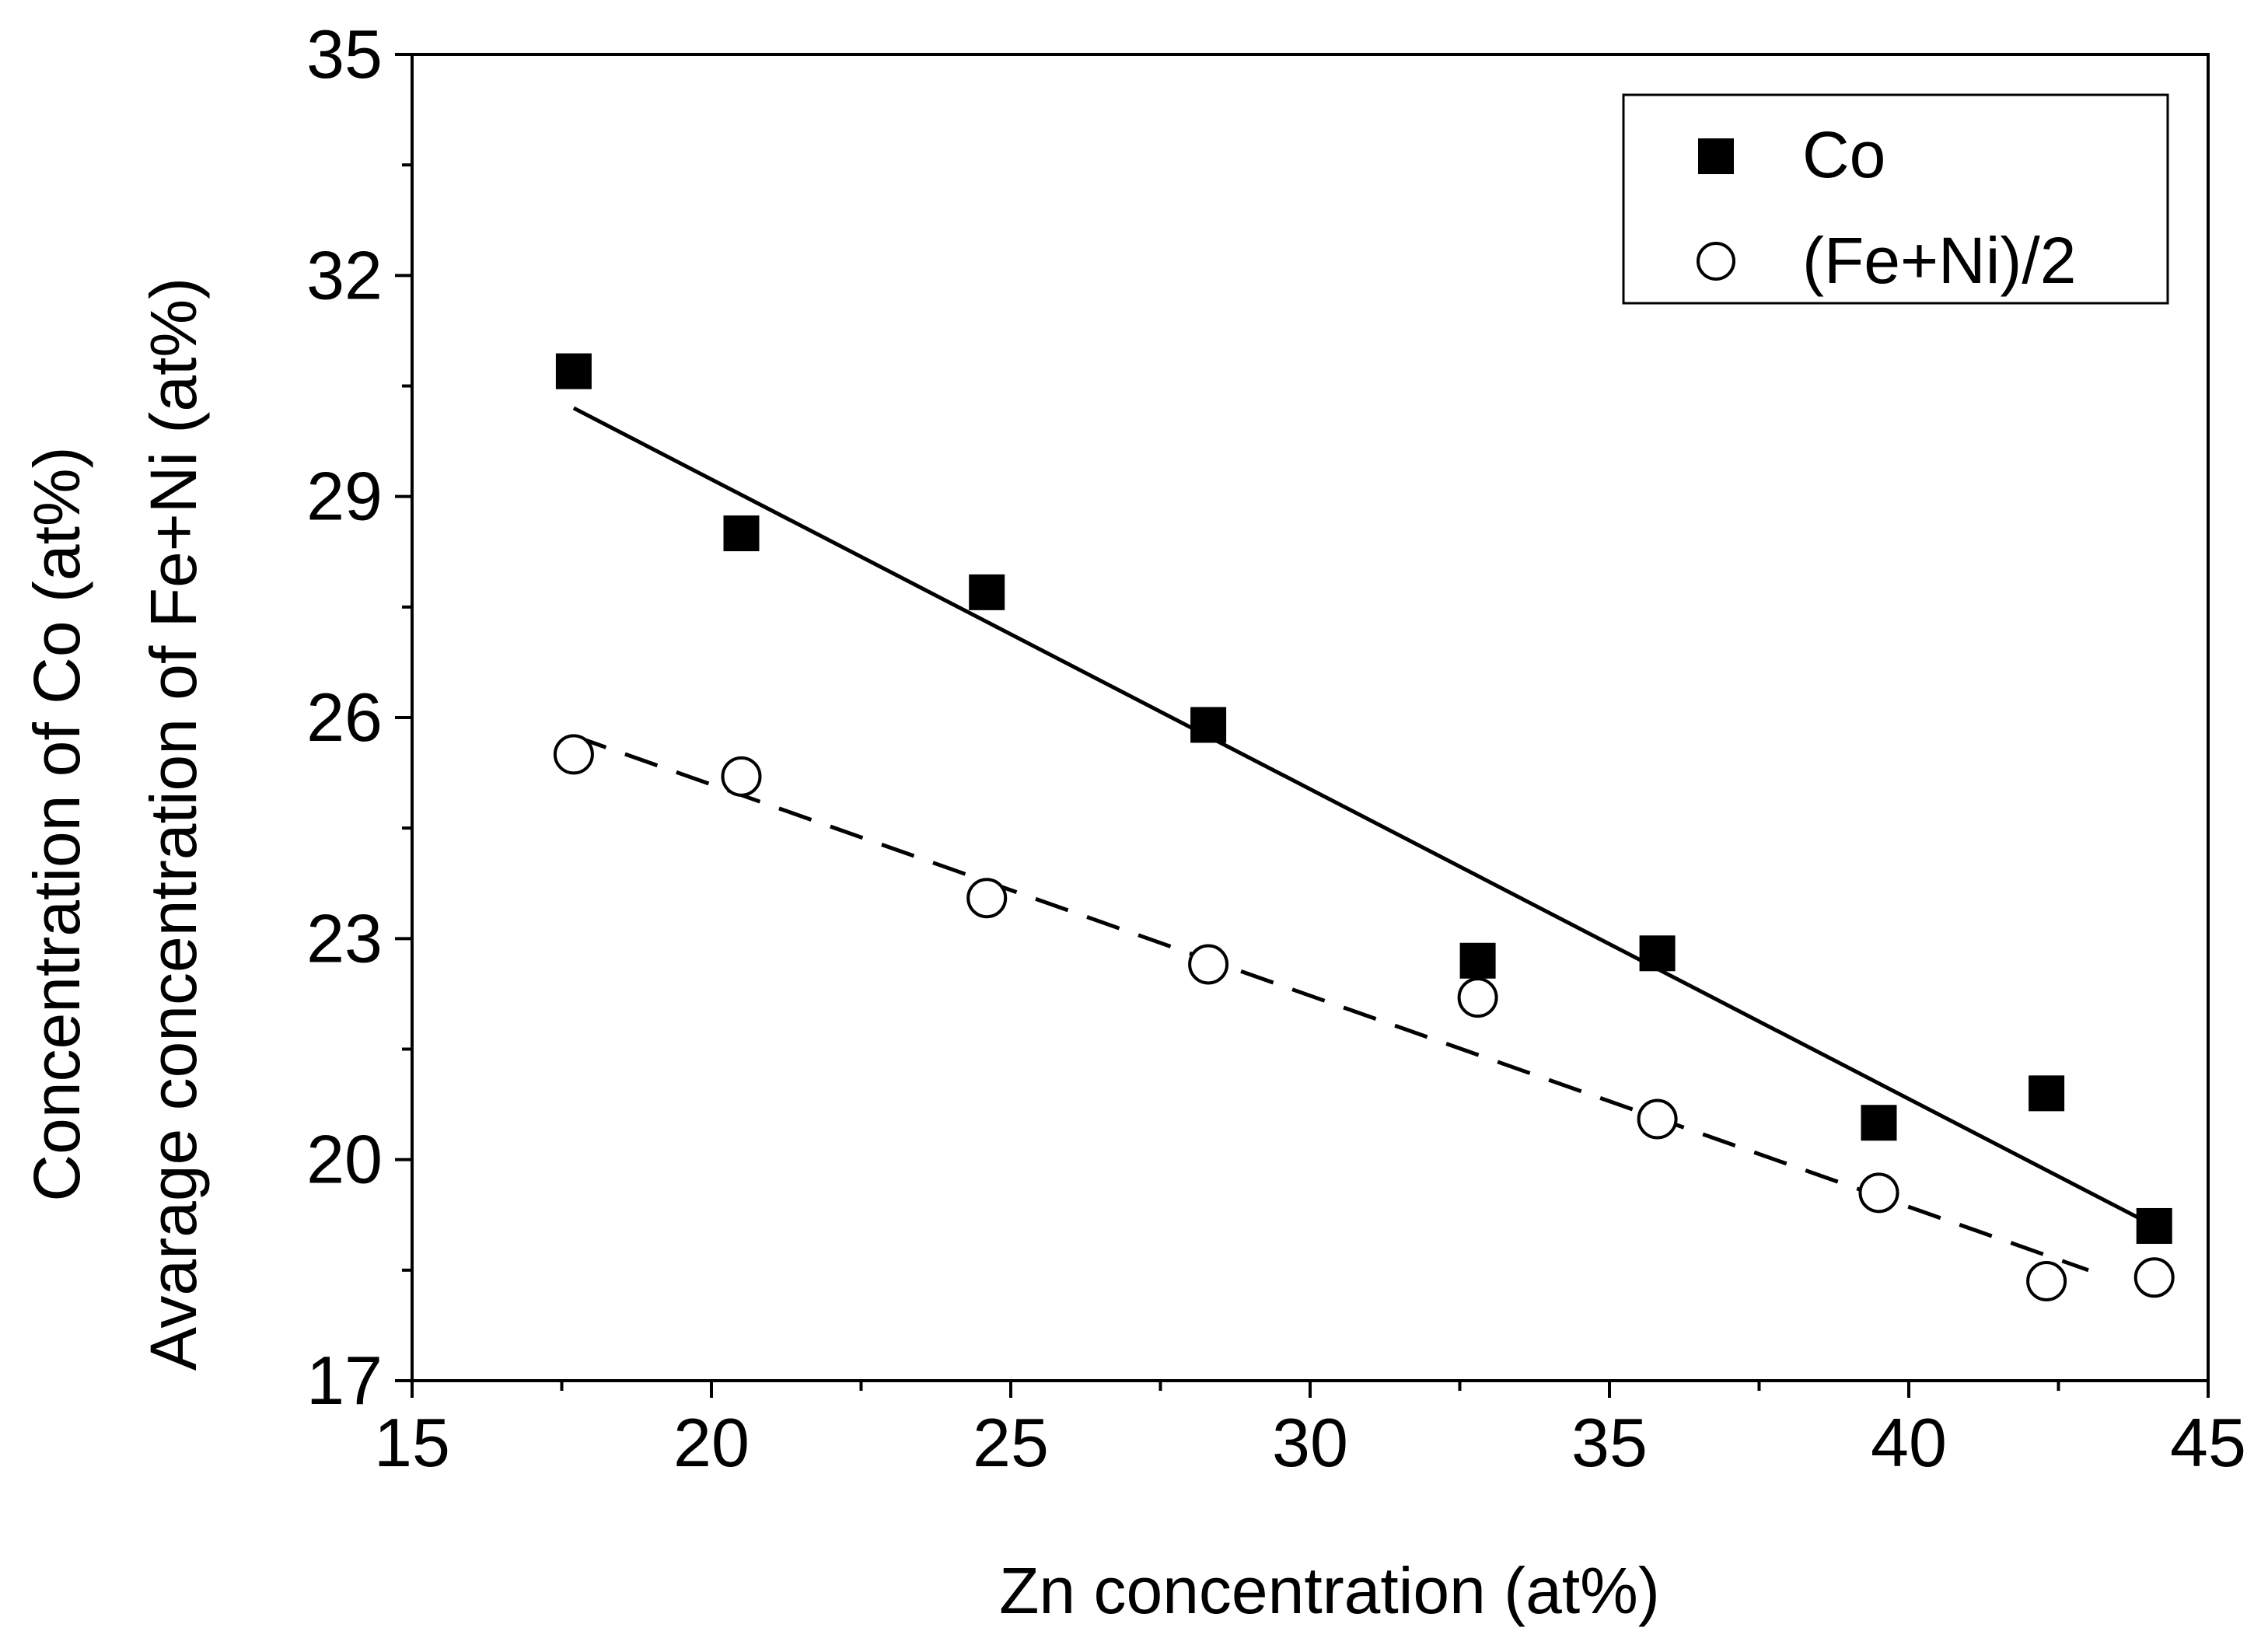 The width and height of the screenshot is (2268, 1652). What do you see at coordinates (711, 1442) in the screenshot?
I see `x-tick-label: 20` at bounding box center [711, 1442].